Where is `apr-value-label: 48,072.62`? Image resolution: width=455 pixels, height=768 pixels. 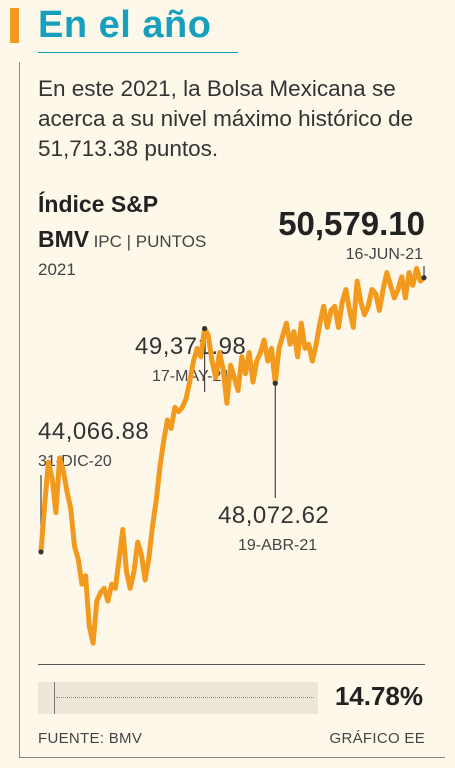
apr-value-label: 48,072.62 is located at coordinates (274, 515).